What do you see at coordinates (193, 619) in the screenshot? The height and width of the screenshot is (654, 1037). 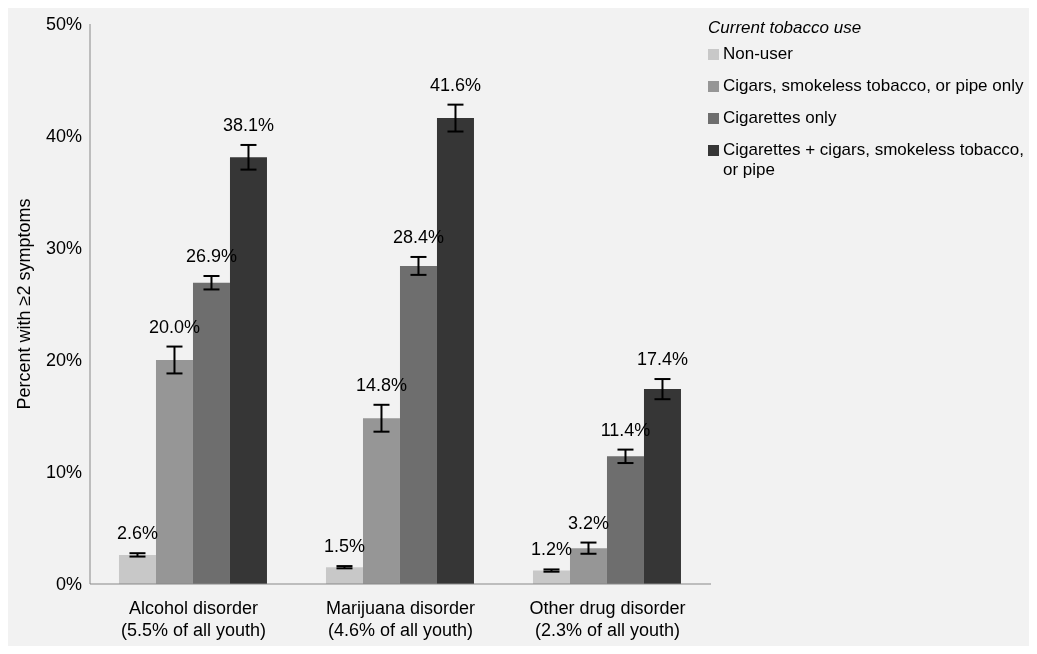 I see `x-tick-label: Alcohol disorder (5.5% of all youth)` at bounding box center [193, 619].